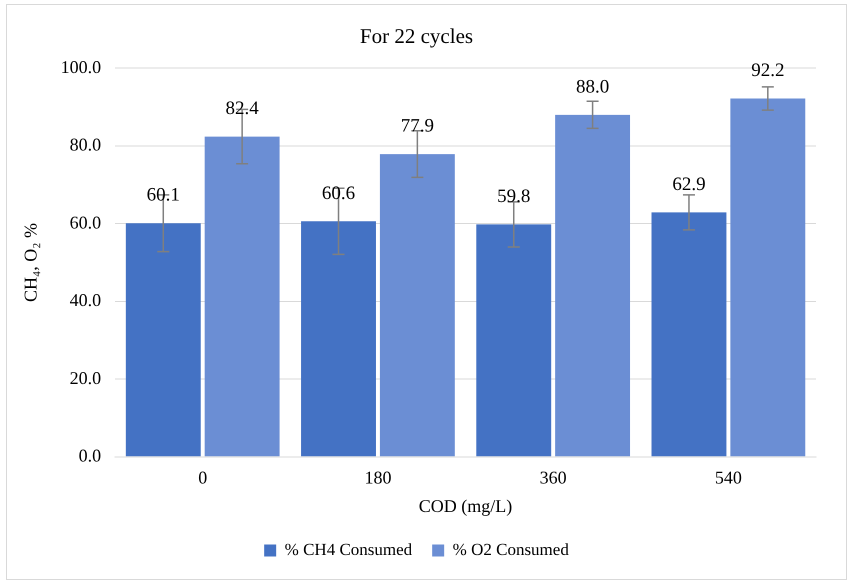 This screenshot has width=855, height=586. What do you see at coordinates (417, 36) in the screenshot?
I see `chart-title: For 22 cycles` at bounding box center [417, 36].